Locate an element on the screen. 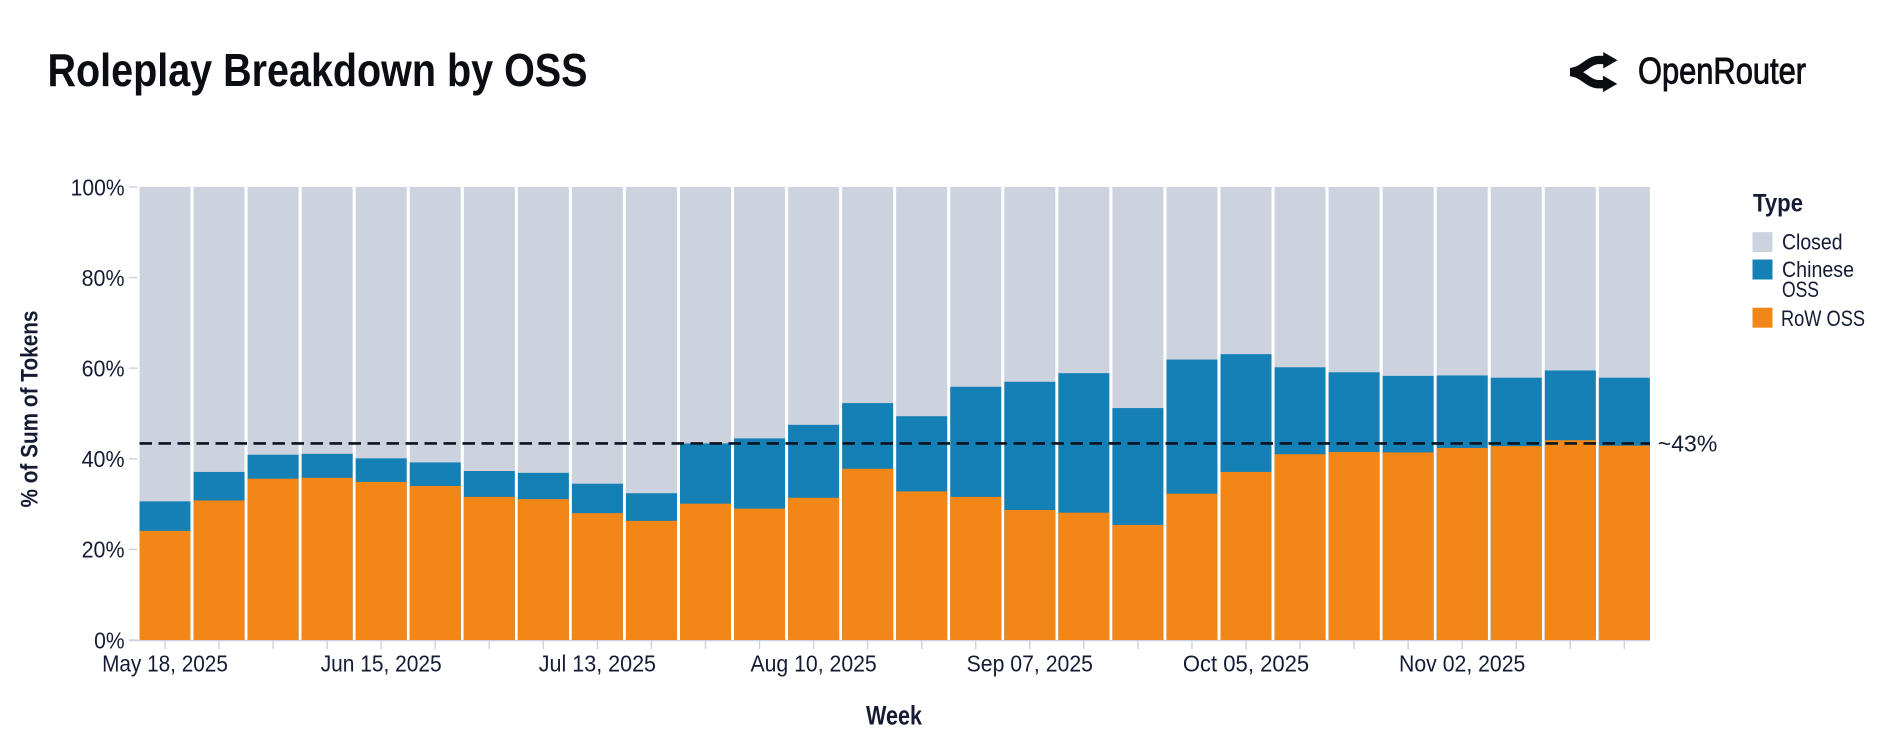 The width and height of the screenshot is (1878, 730). svg-text: 40% is located at coordinates (103, 459).